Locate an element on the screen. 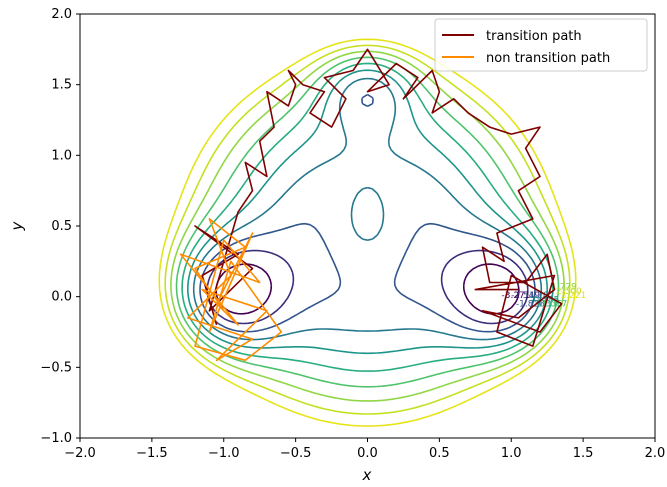  x-tick-label-5: 0.5 is located at coordinates (439, 453).